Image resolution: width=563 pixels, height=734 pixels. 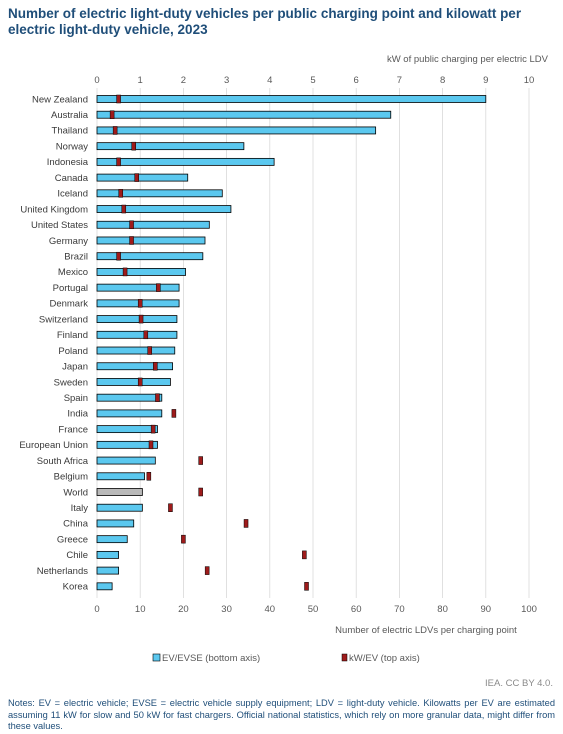 I want to click on bottom-tick-label: 60, so click(x=356, y=609).